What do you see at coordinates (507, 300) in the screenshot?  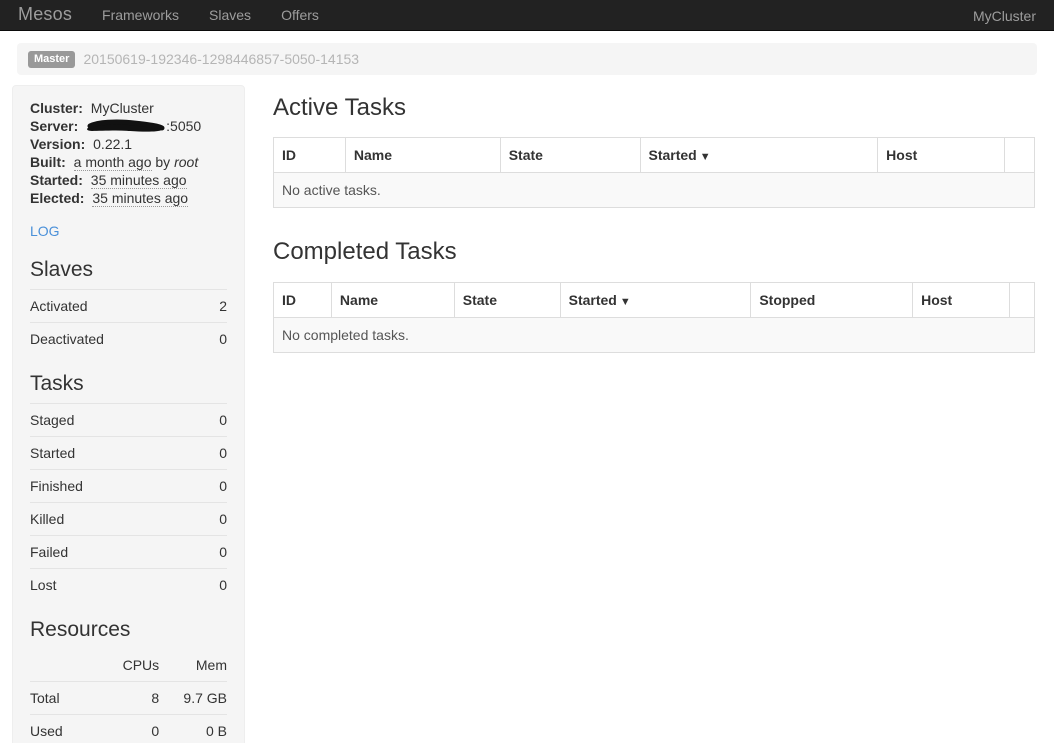 I see `completed-tasks-col-state: State` at bounding box center [507, 300].